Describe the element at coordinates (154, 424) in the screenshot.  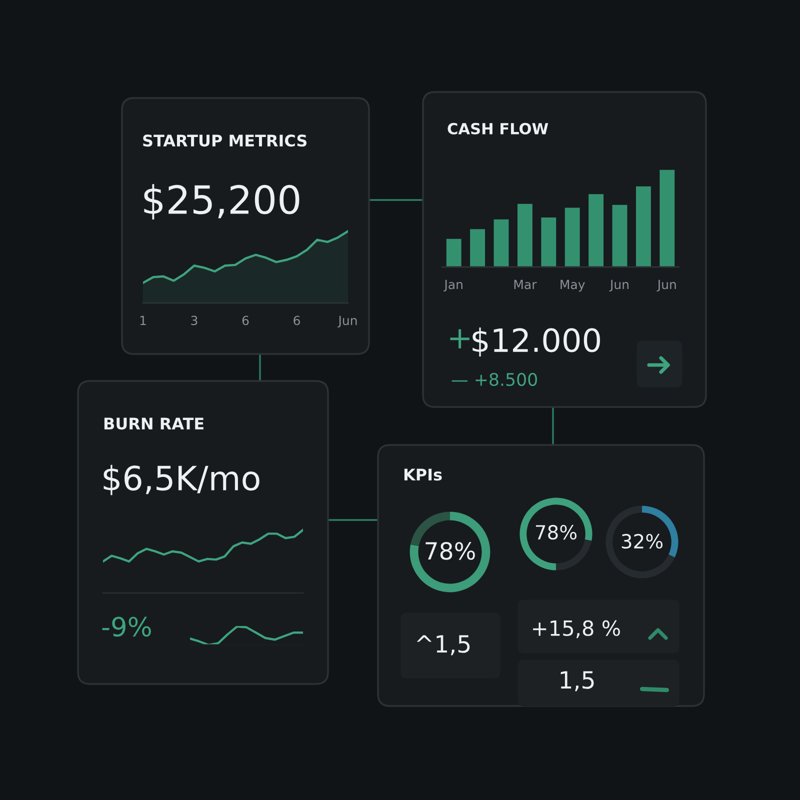
I see `chart-title: BURN RATE` at that location.